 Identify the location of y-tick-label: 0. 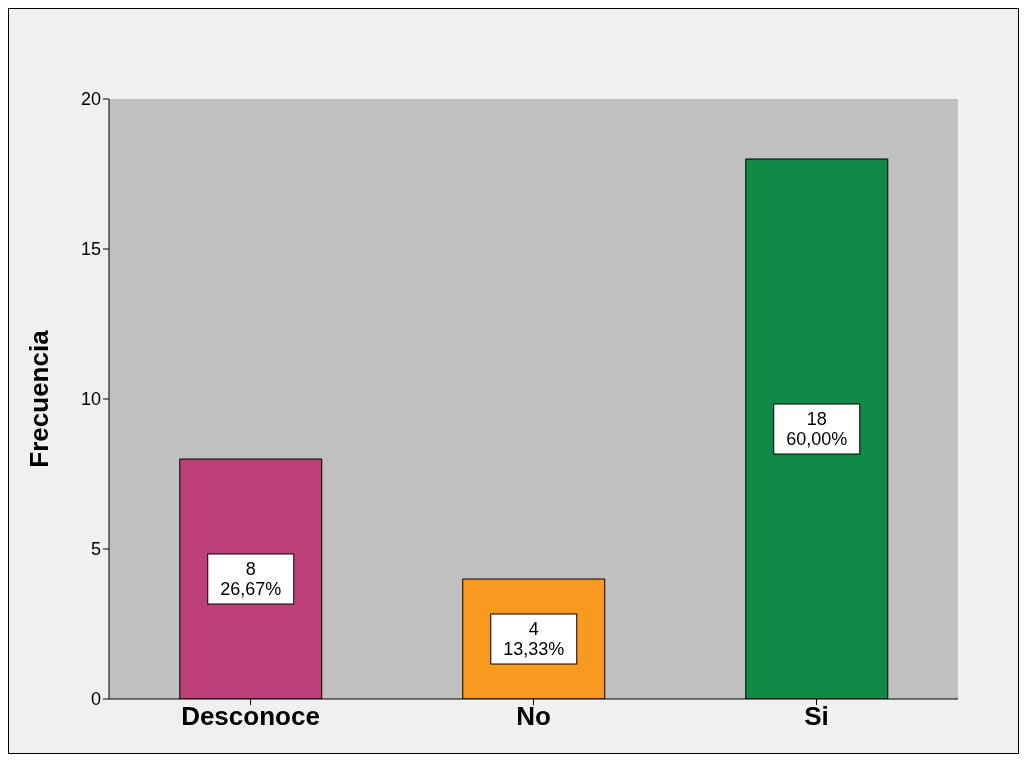
(95, 699).